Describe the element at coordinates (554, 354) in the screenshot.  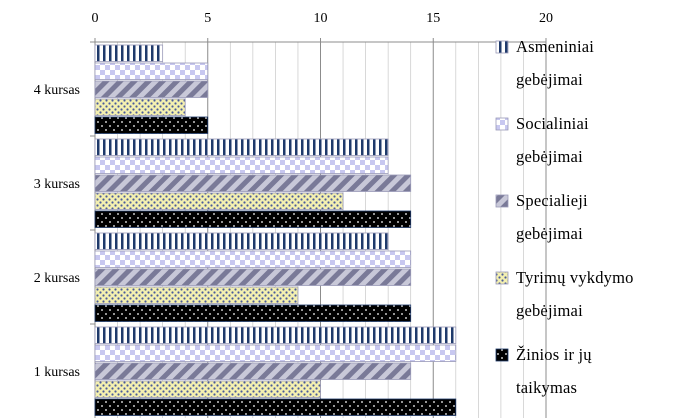
I see `legend-label: Žinios ir jų` at that location.